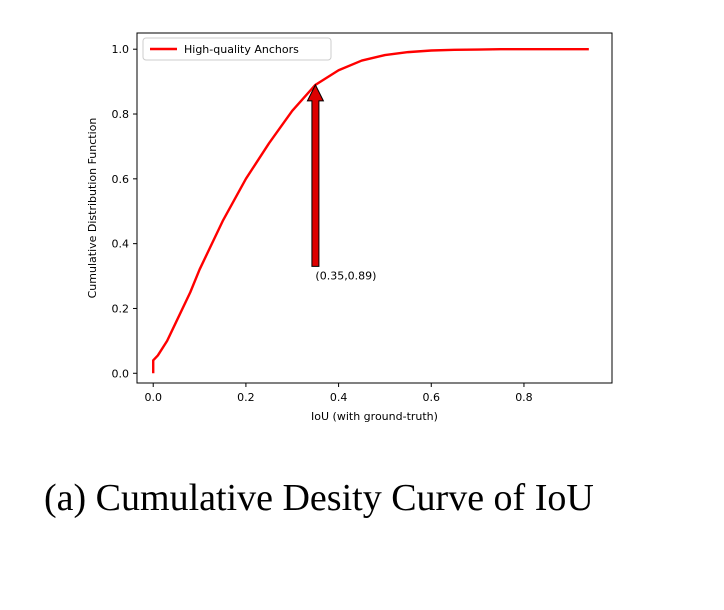 The image size is (724, 610). I want to click on legend-label: High-quality Anchors, so click(241, 49).